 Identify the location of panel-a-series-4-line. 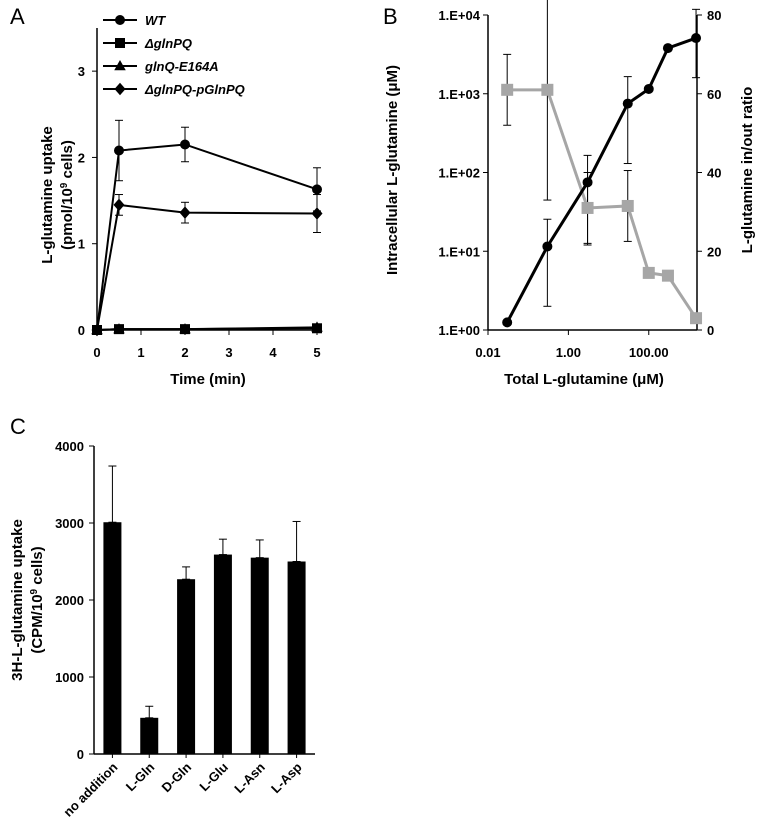
(207, 267).